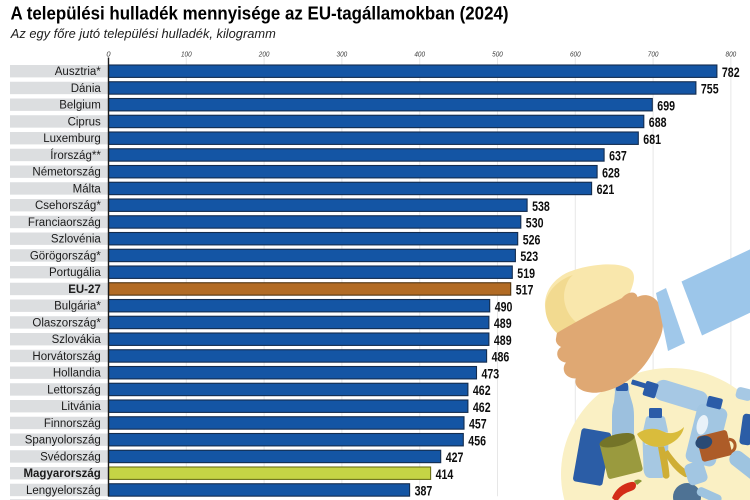 The width and height of the screenshot is (750, 500). What do you see at coordinates (455, 457) in the screenshot?
I see `svg-text: 427` at bounding box center [455, 457].